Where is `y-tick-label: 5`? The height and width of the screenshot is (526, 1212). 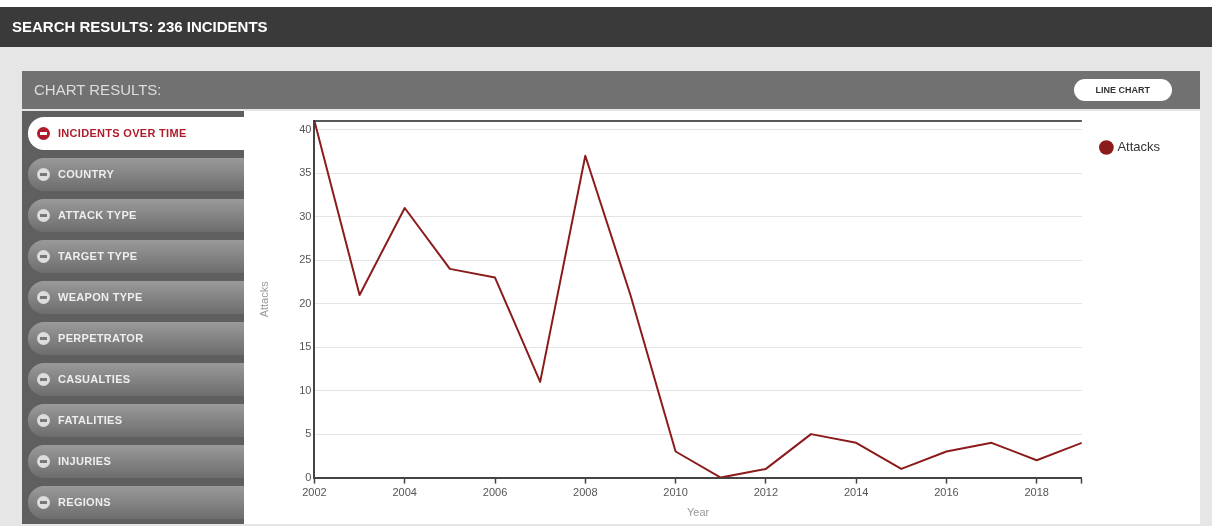 y-tick-label: 5 is located at coordinates (308, 433).